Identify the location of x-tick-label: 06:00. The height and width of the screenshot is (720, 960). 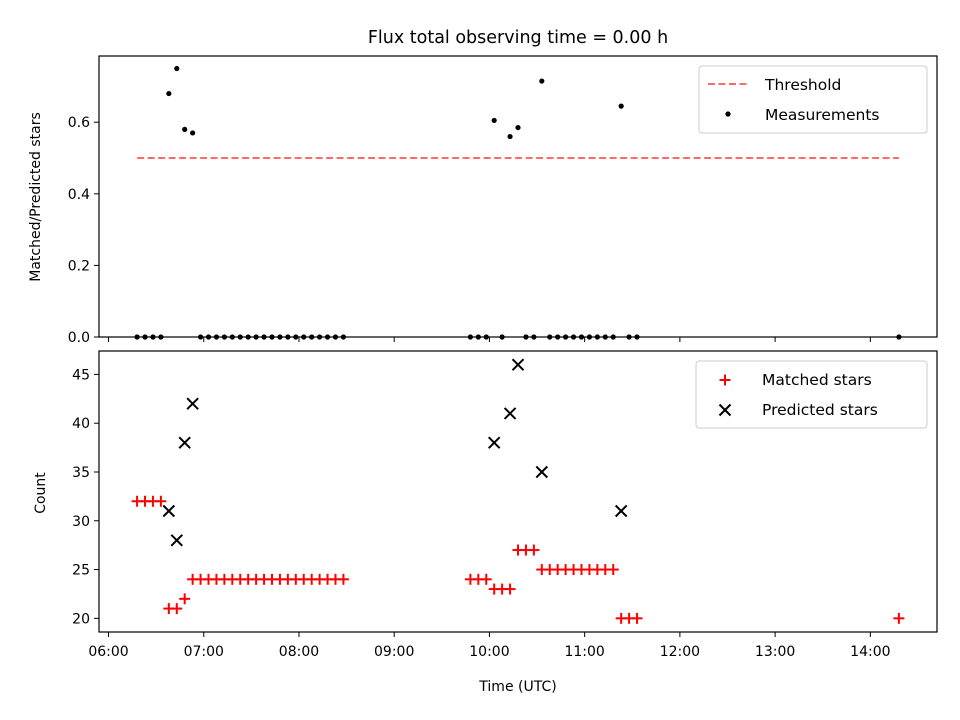
(108, 652).